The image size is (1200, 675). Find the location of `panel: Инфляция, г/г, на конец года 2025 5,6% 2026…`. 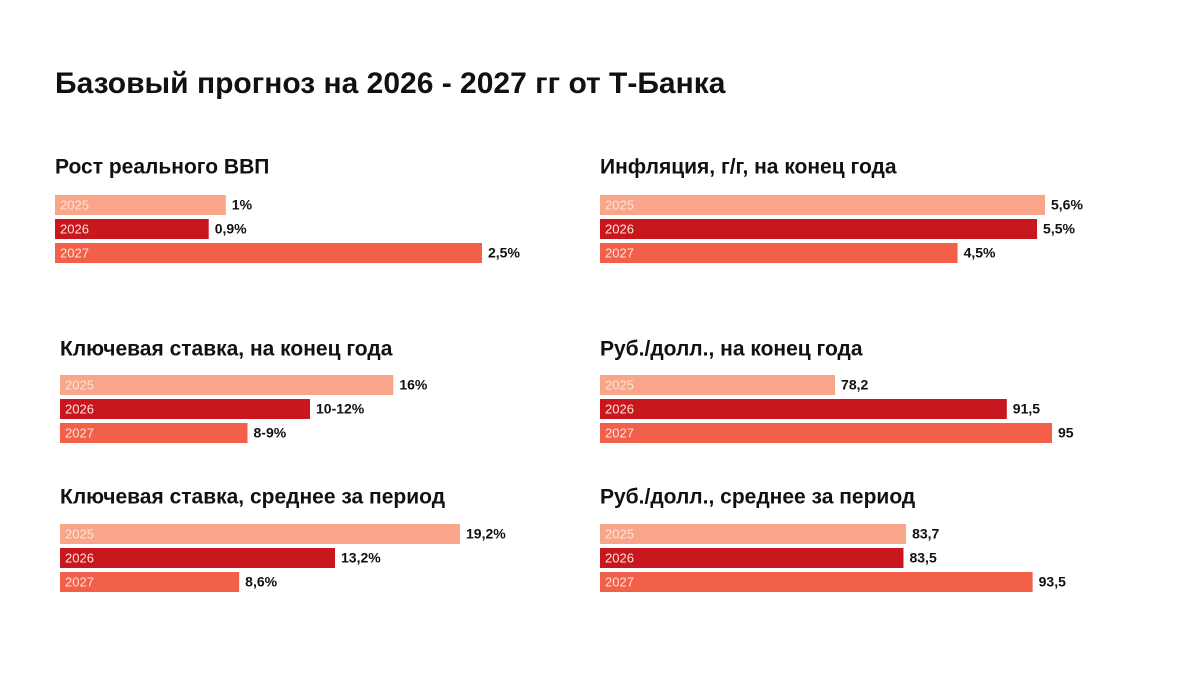

panel: Инфляция, г/г, на конец года 2025 5,6% 2026… is located at coordinates (841, 209).